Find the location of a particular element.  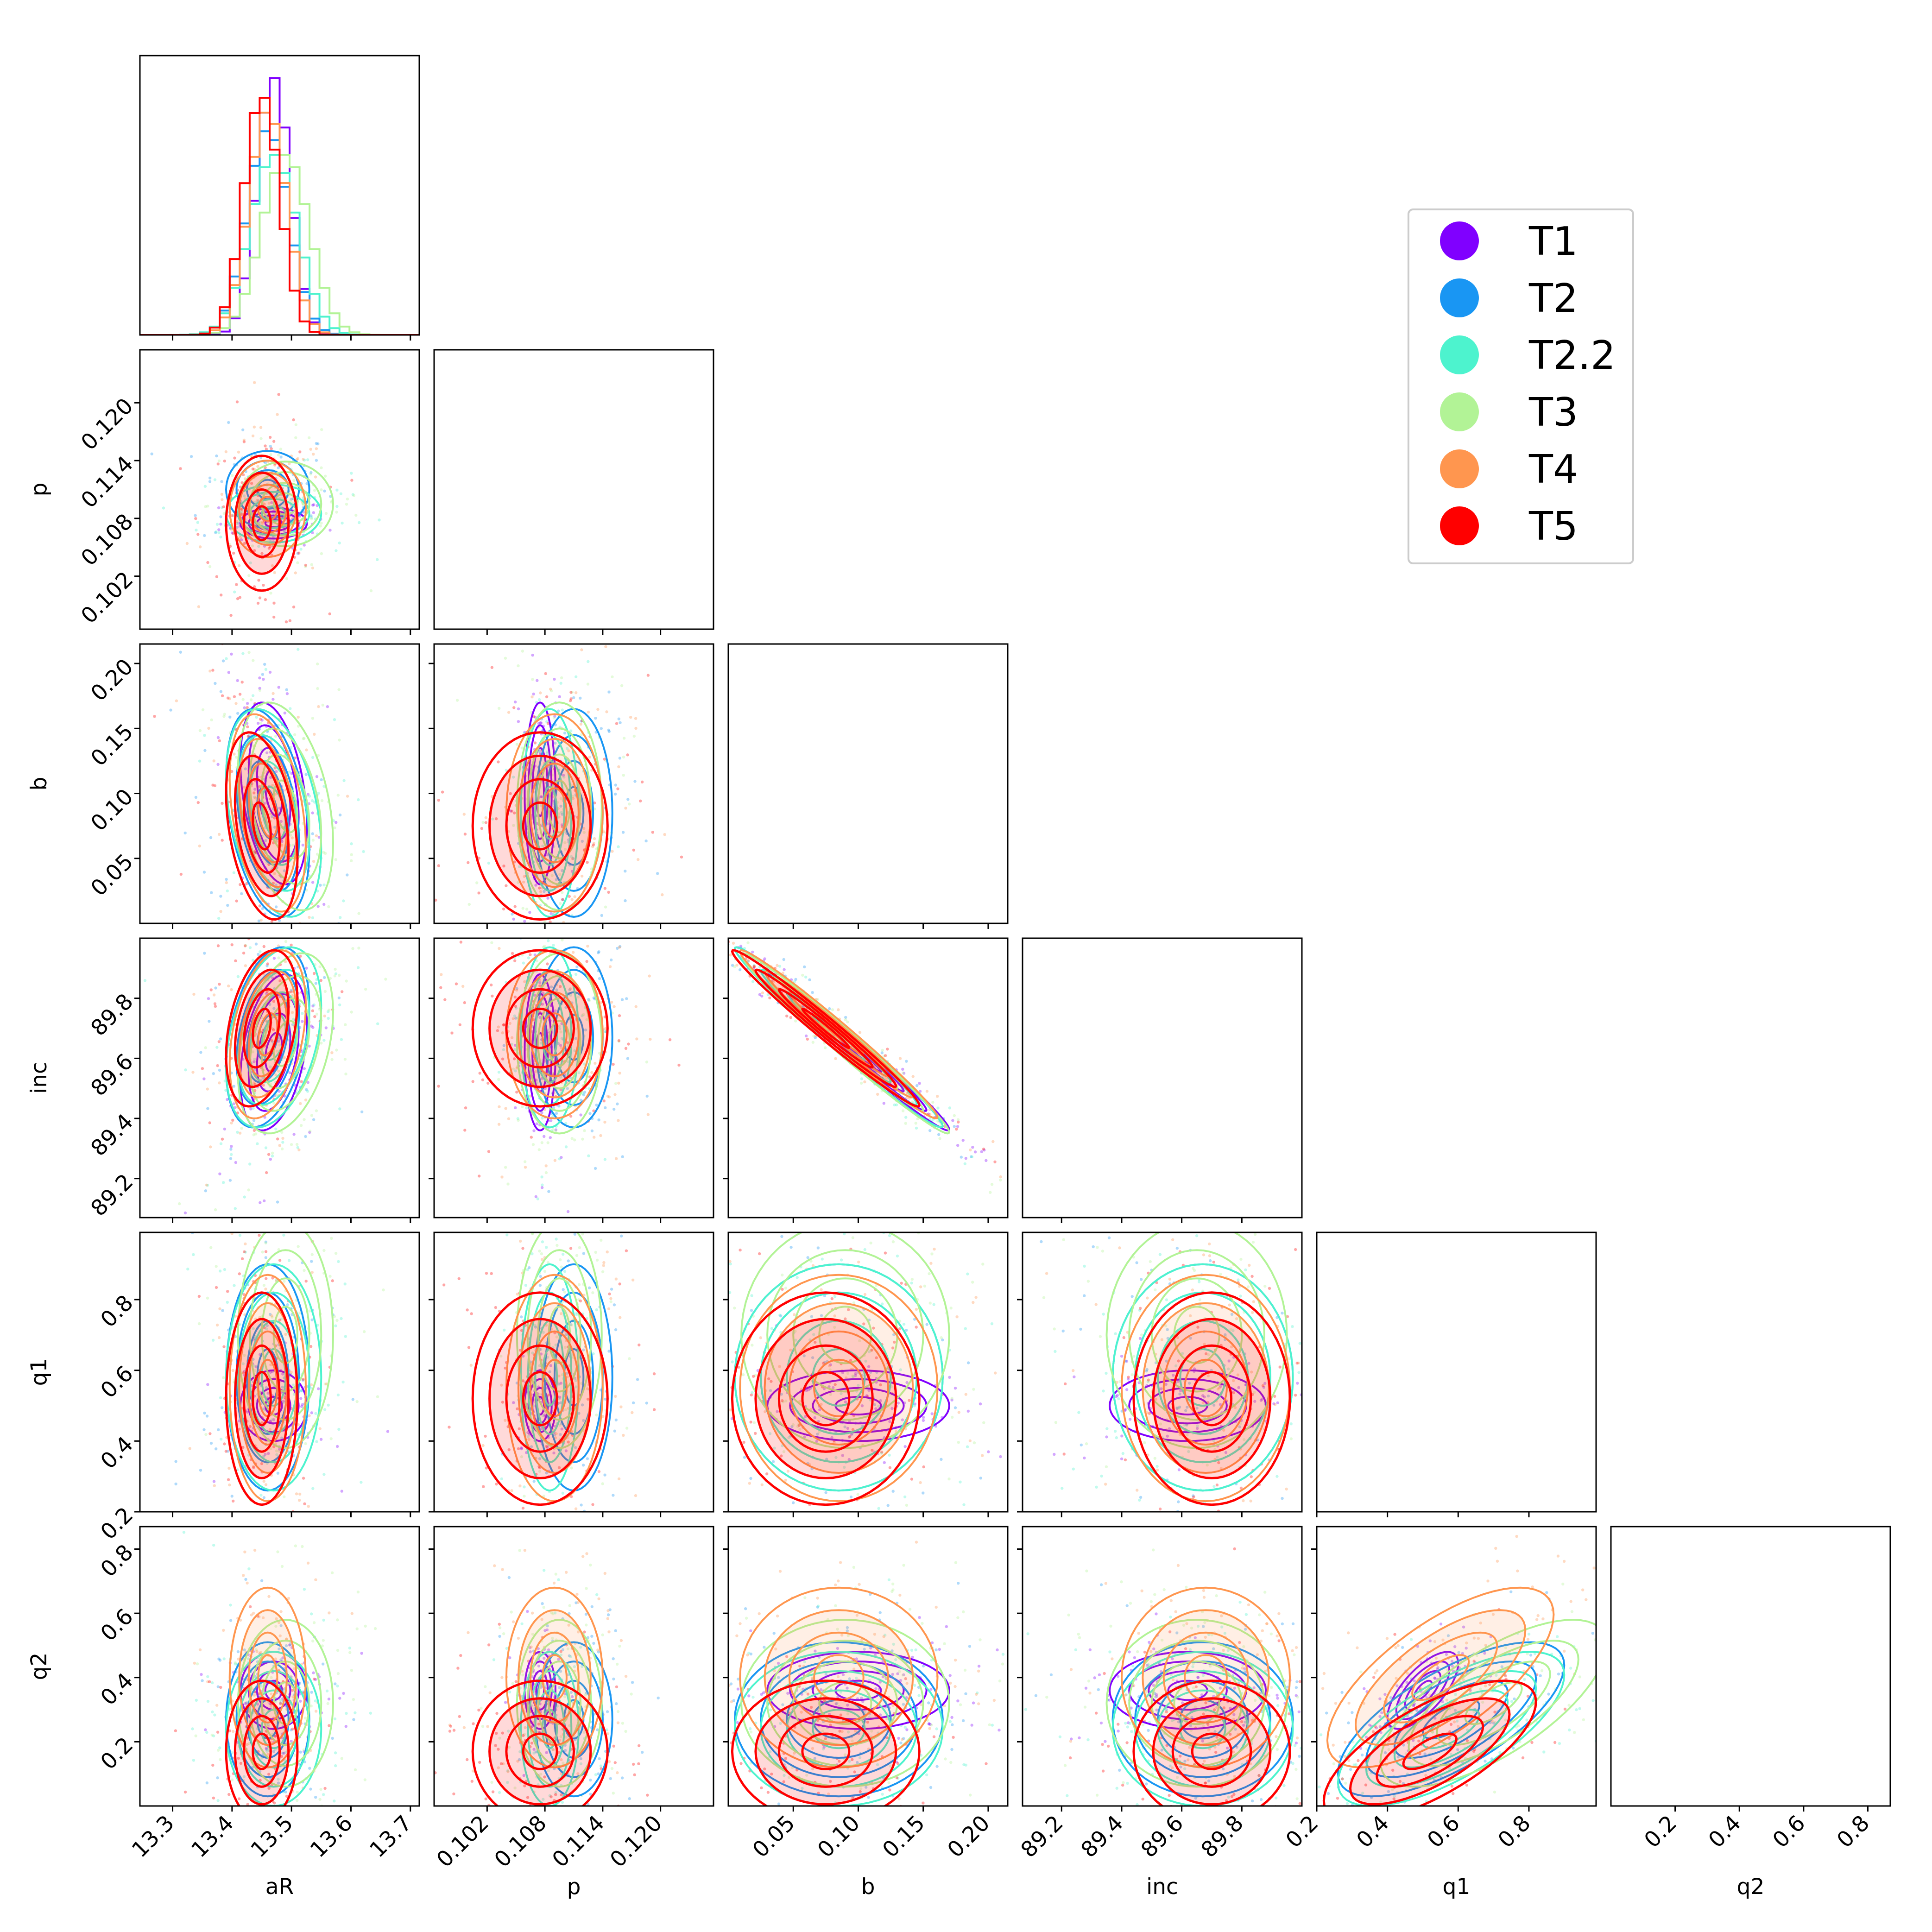

histogram-p-T1 is located at coordinates (573, 500).